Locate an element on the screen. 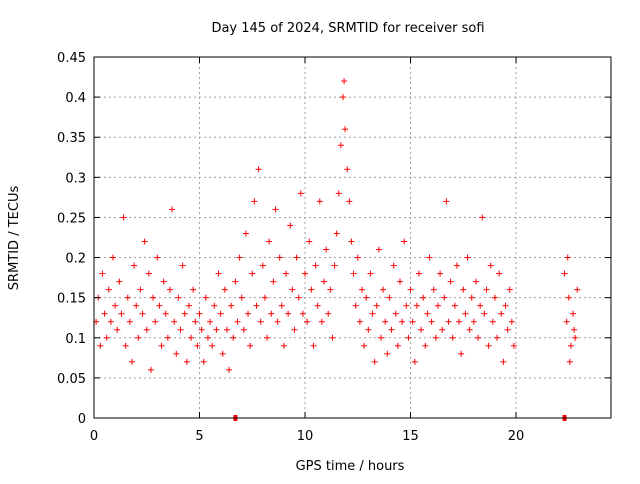 This screenshot has height=484, width=640. y-axis-label: SRMTID / TECUs is located at coordinates (14, 238).